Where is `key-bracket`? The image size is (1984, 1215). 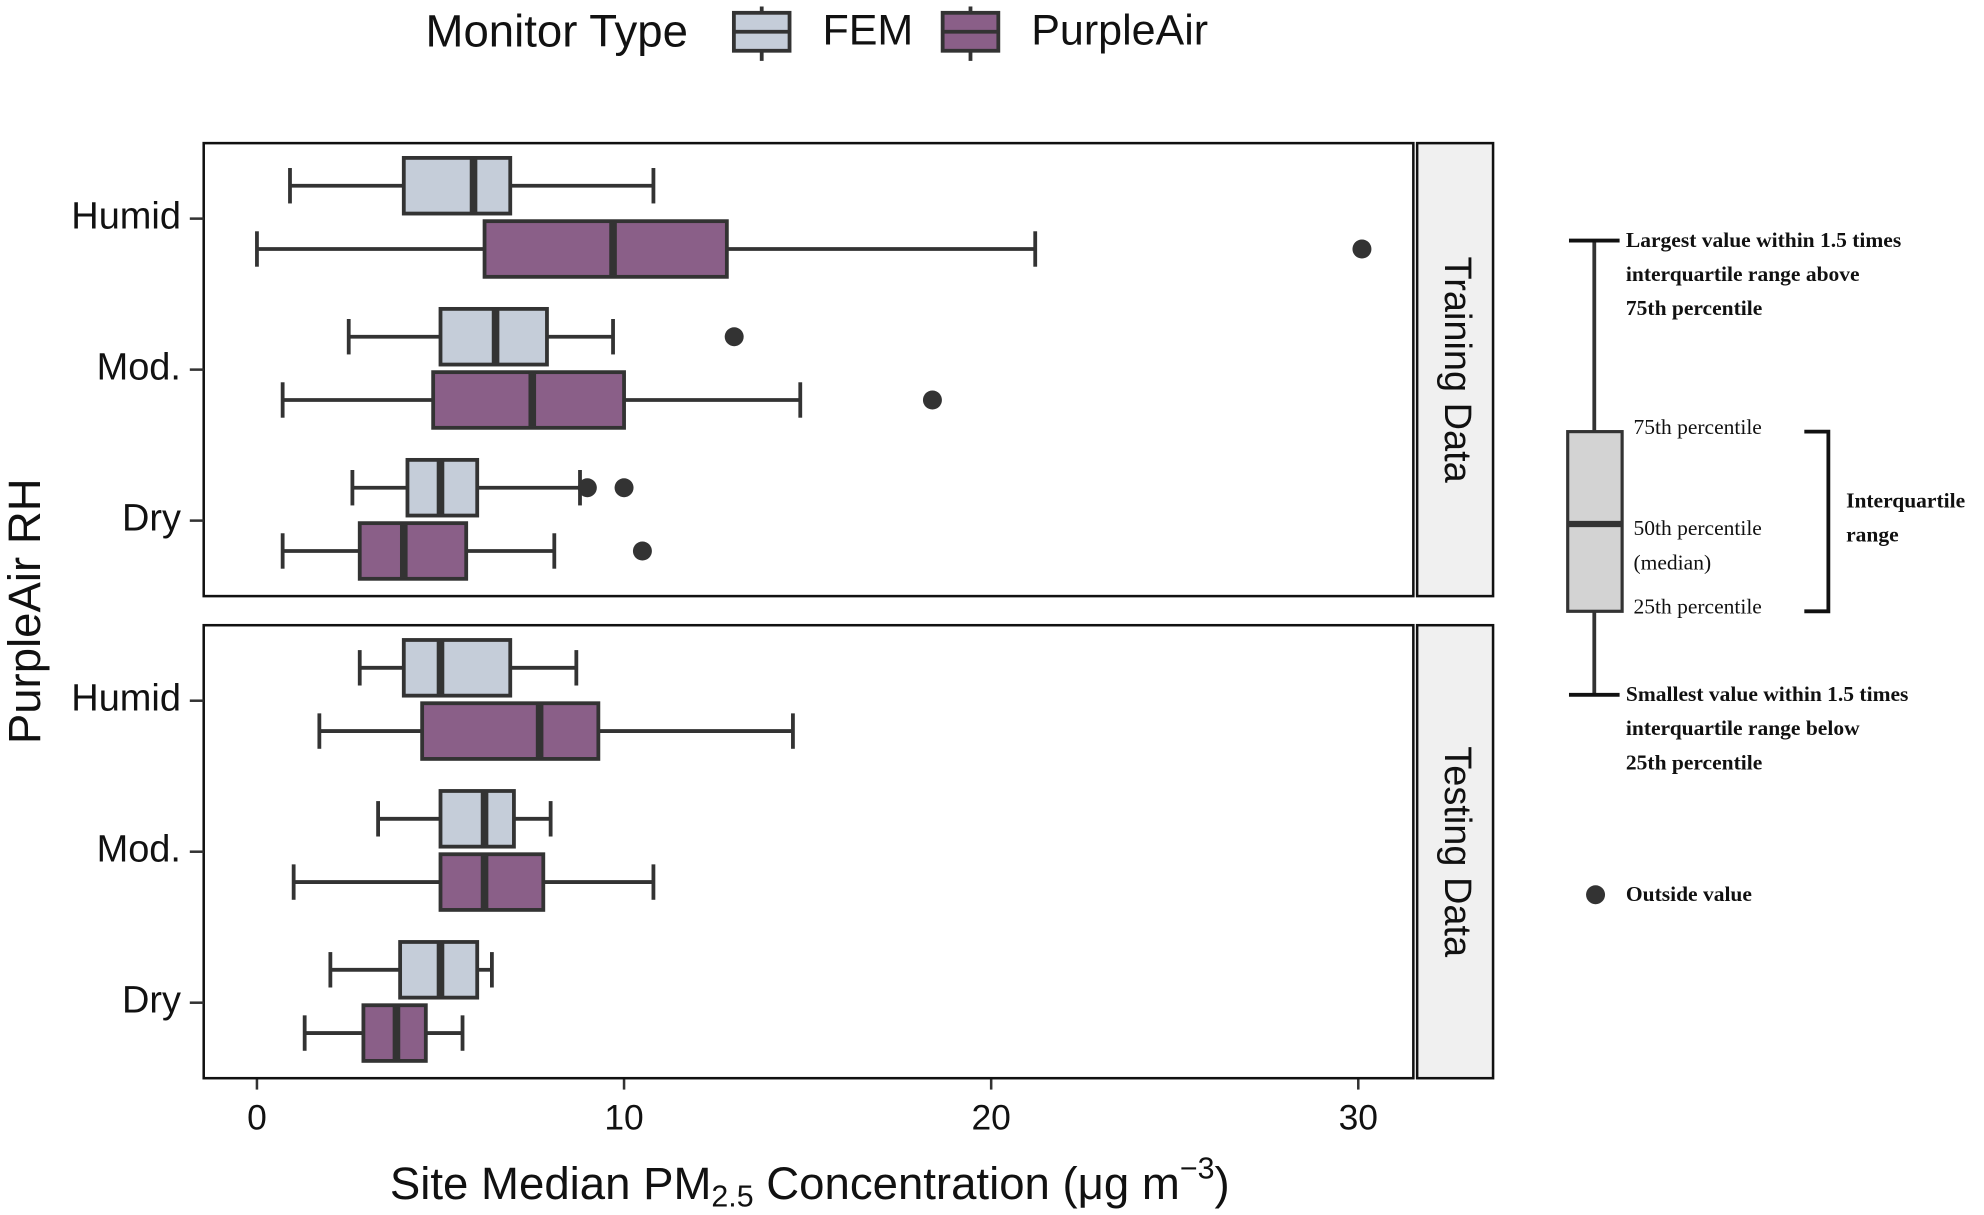 key-bracket is located at coordinates (1817, 521).